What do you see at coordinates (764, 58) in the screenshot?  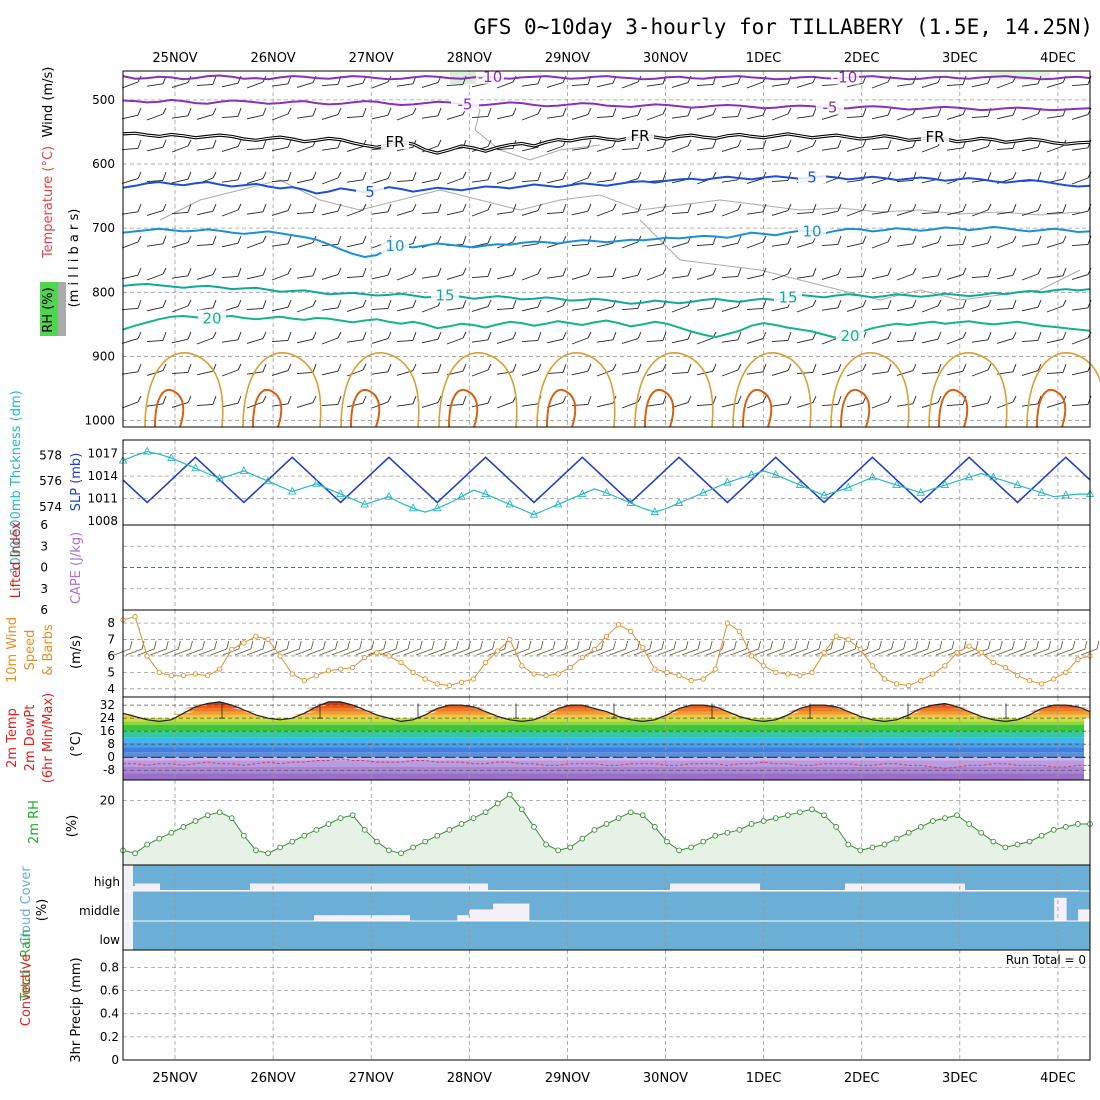 I see `date-label-top: 1DEC` at bounding box center [764, 58].